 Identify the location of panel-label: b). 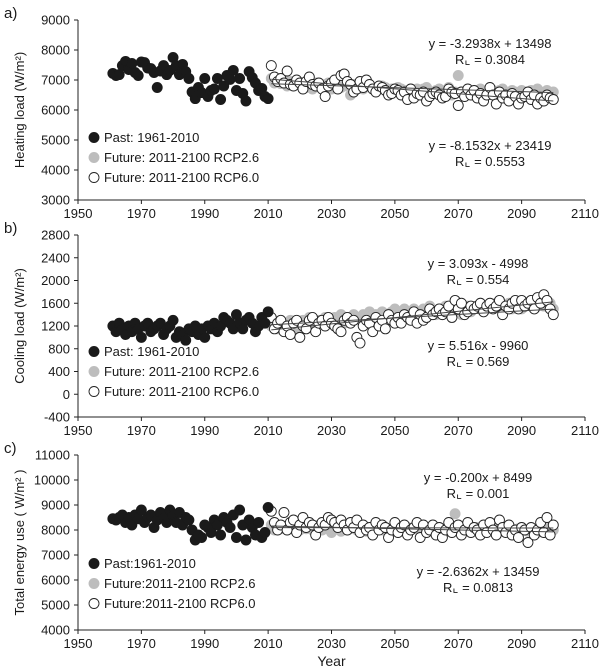
(10, 228).